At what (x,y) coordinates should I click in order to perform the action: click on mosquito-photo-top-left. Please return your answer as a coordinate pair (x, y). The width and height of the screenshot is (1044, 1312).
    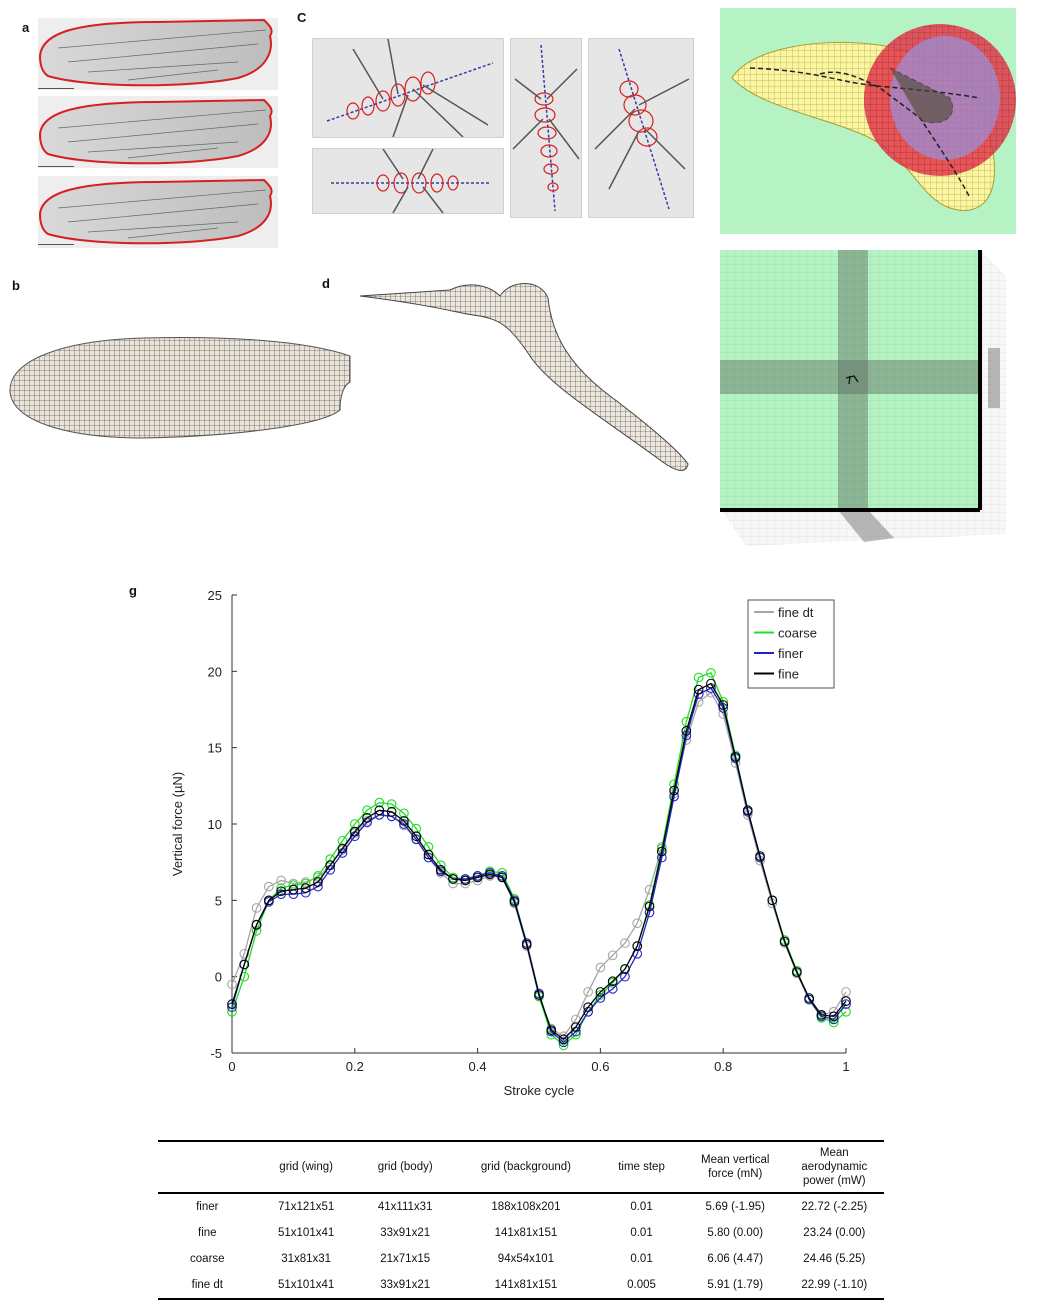
    Looking at the image, I should click on (408, 88).